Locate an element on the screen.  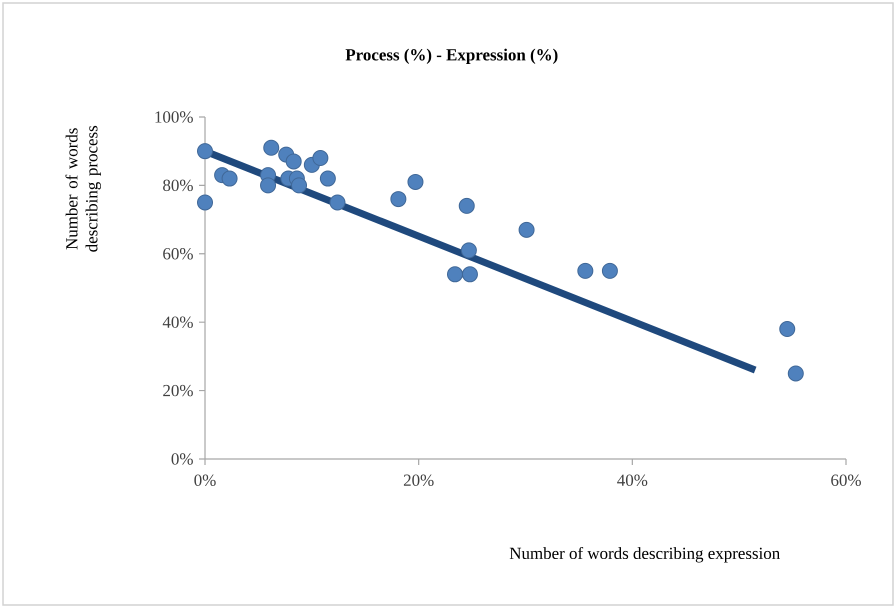
y-tick-label: 40% is located at coordinates (177, 322).